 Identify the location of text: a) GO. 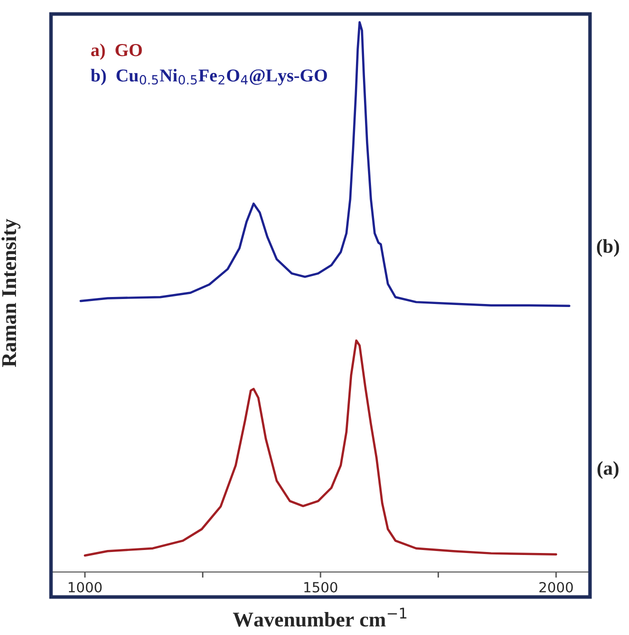
(116, 51).